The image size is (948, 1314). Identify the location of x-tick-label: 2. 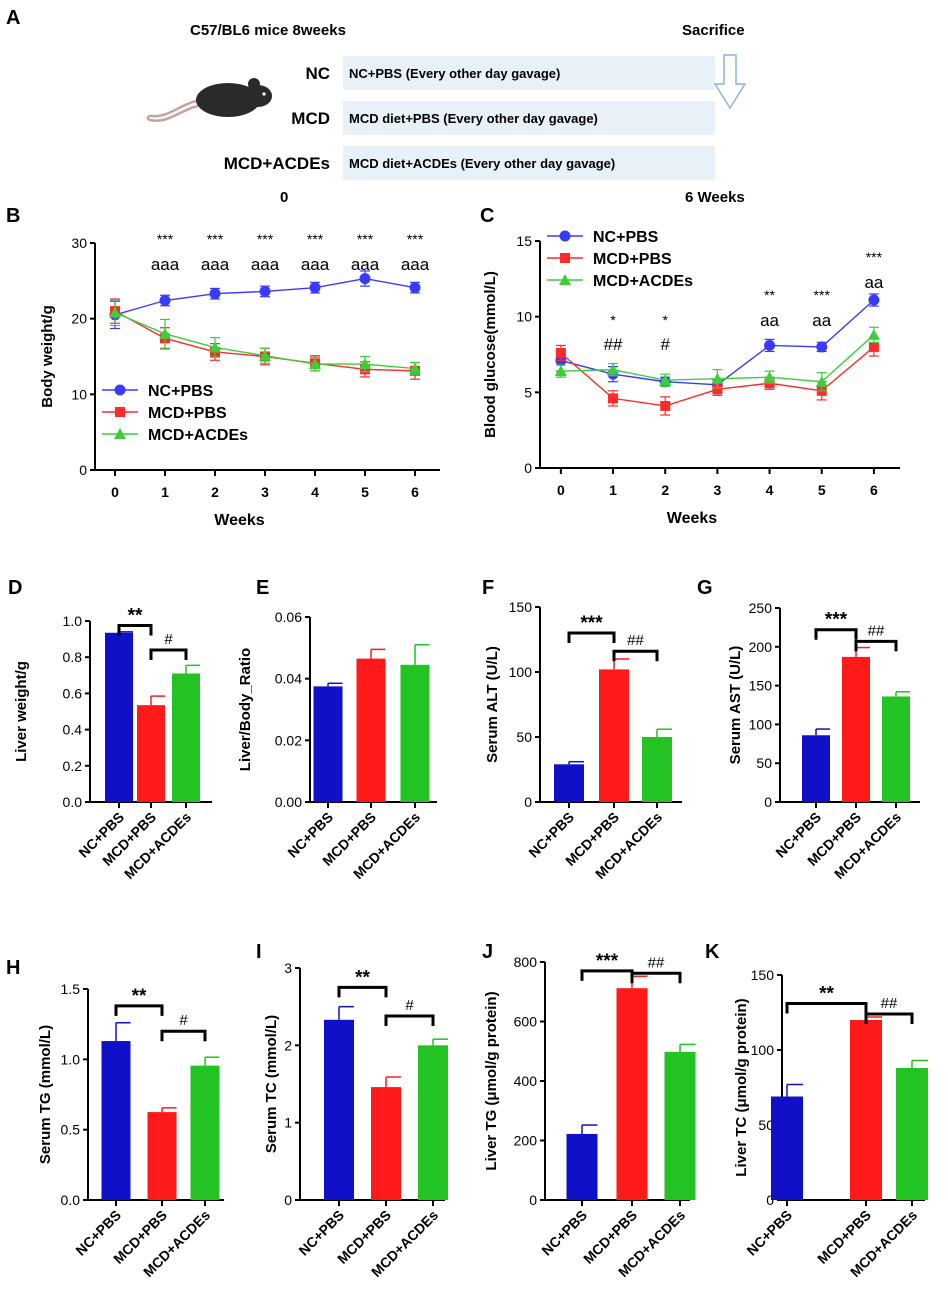
(215, 492).